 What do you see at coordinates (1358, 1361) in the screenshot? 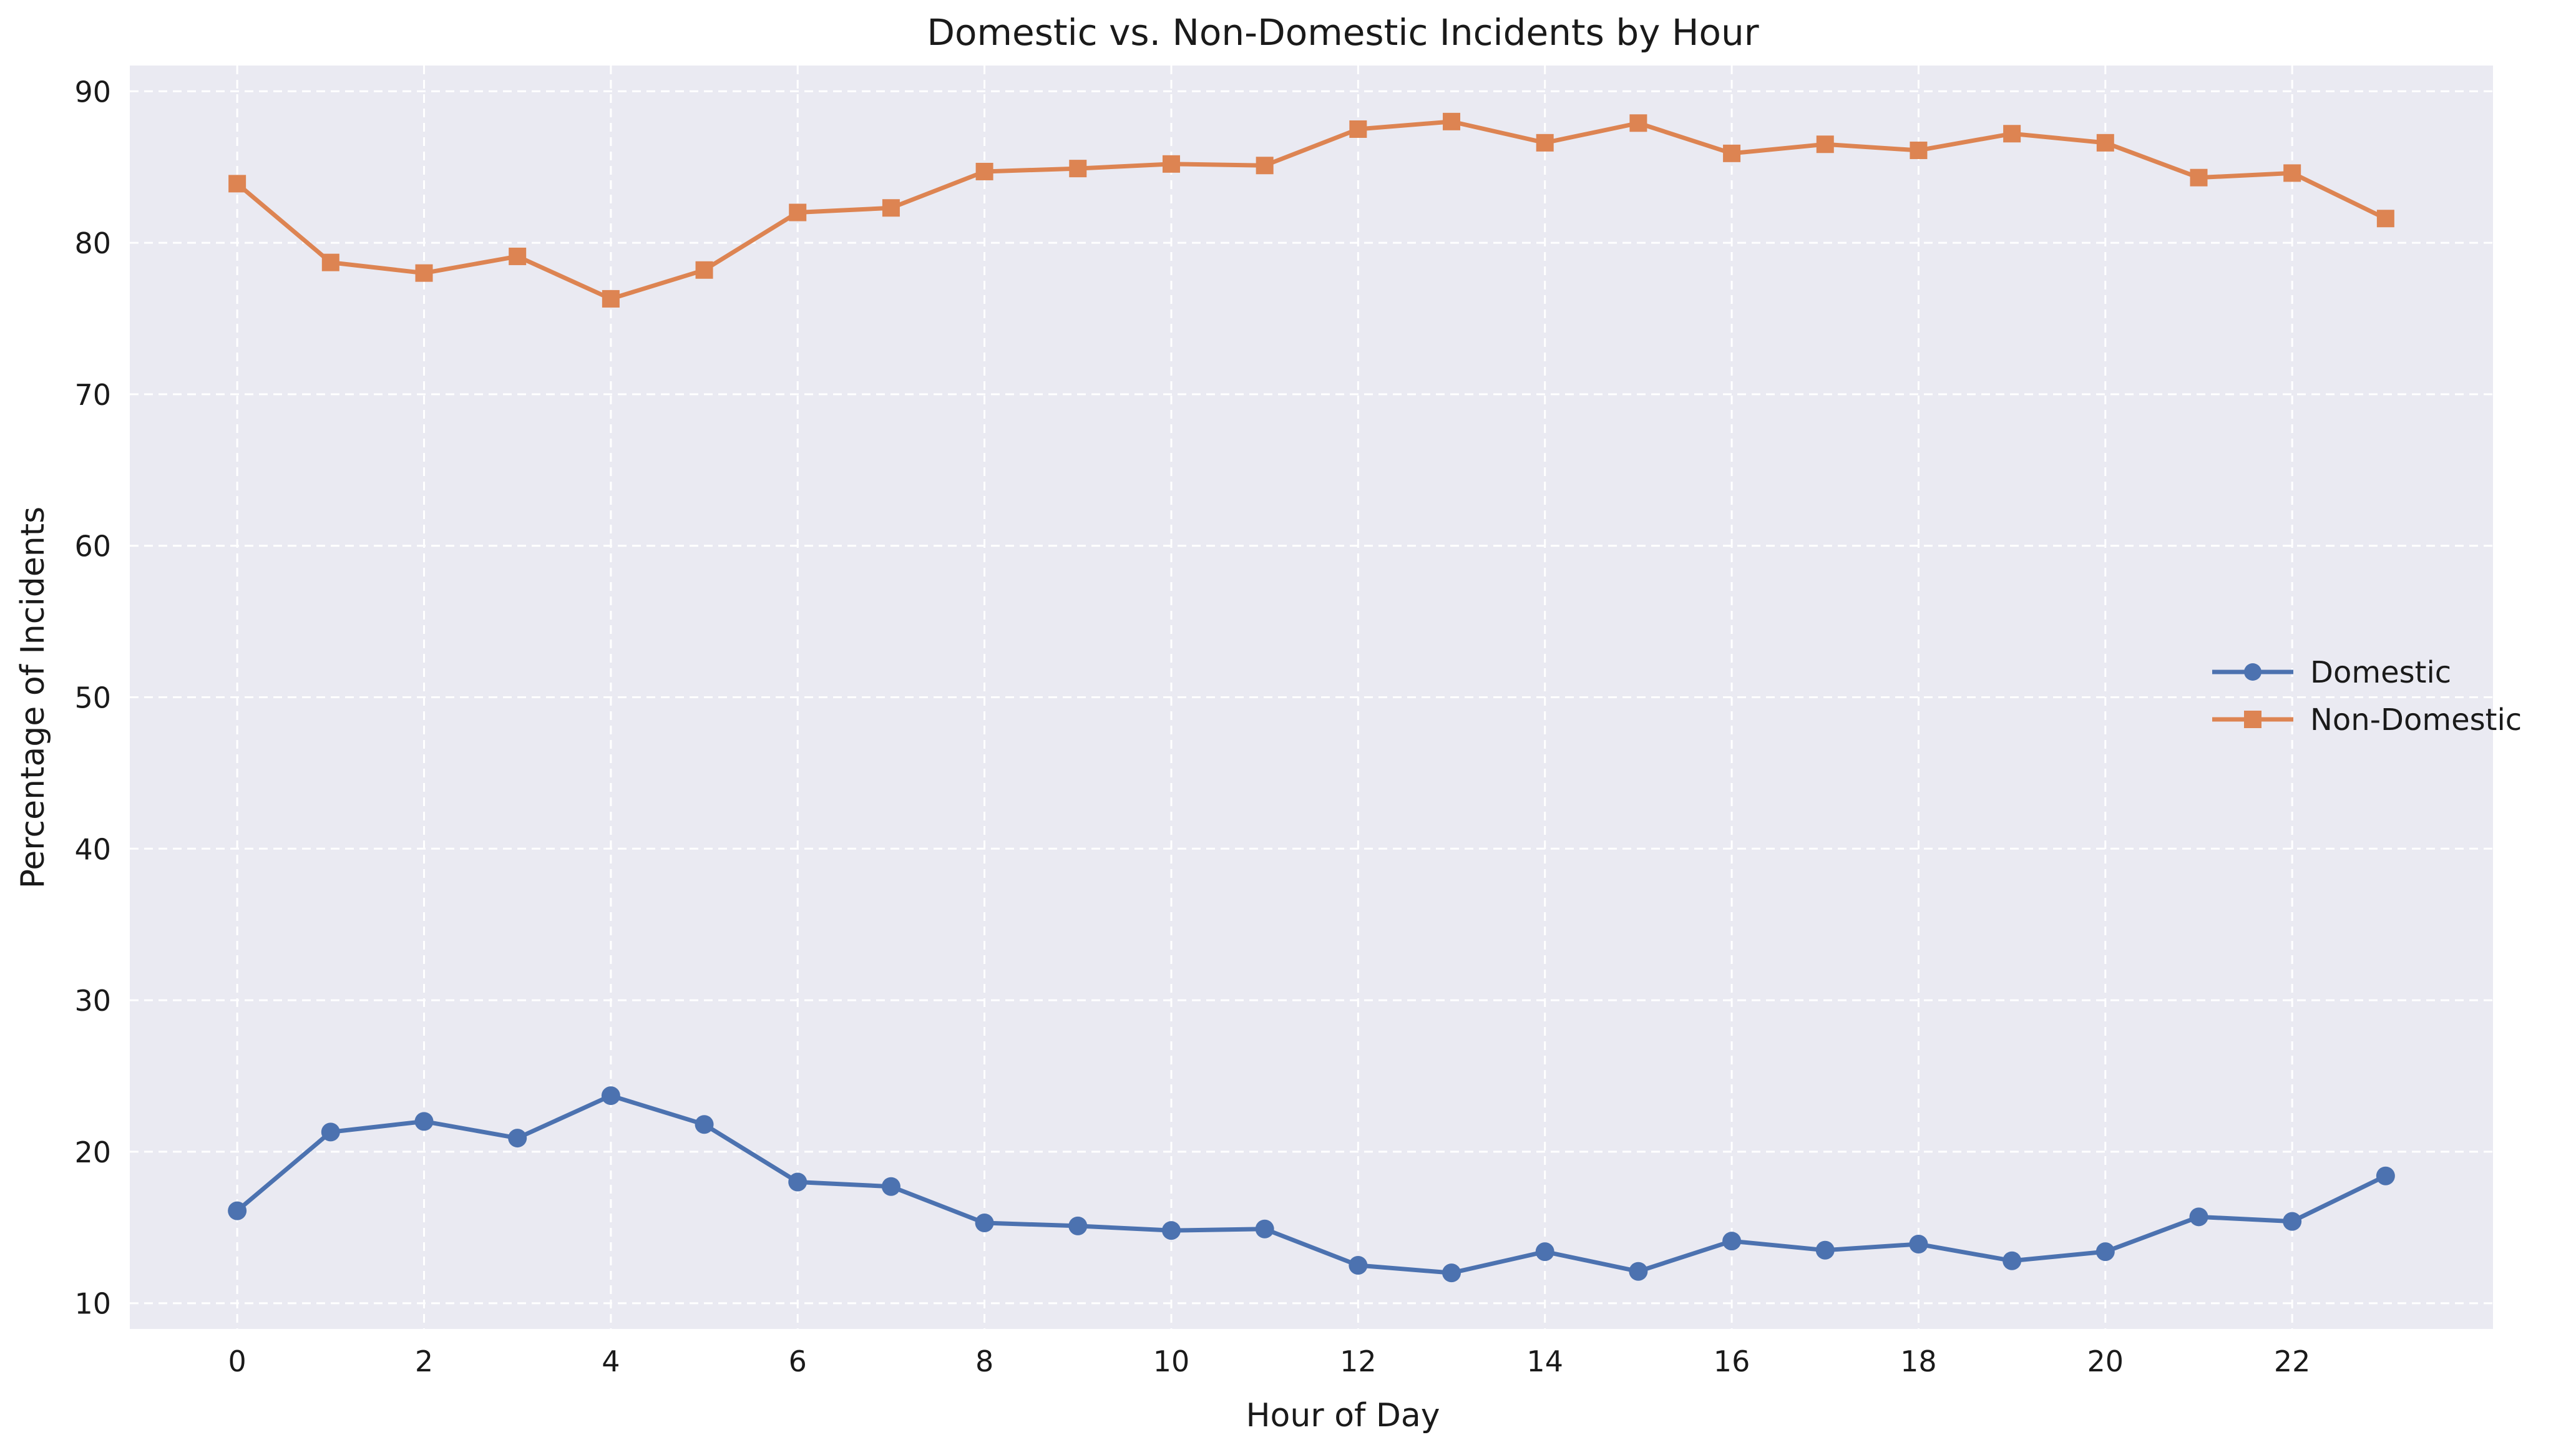
I see `x-tick-label: 12` at bounding box center [1358, 1361].